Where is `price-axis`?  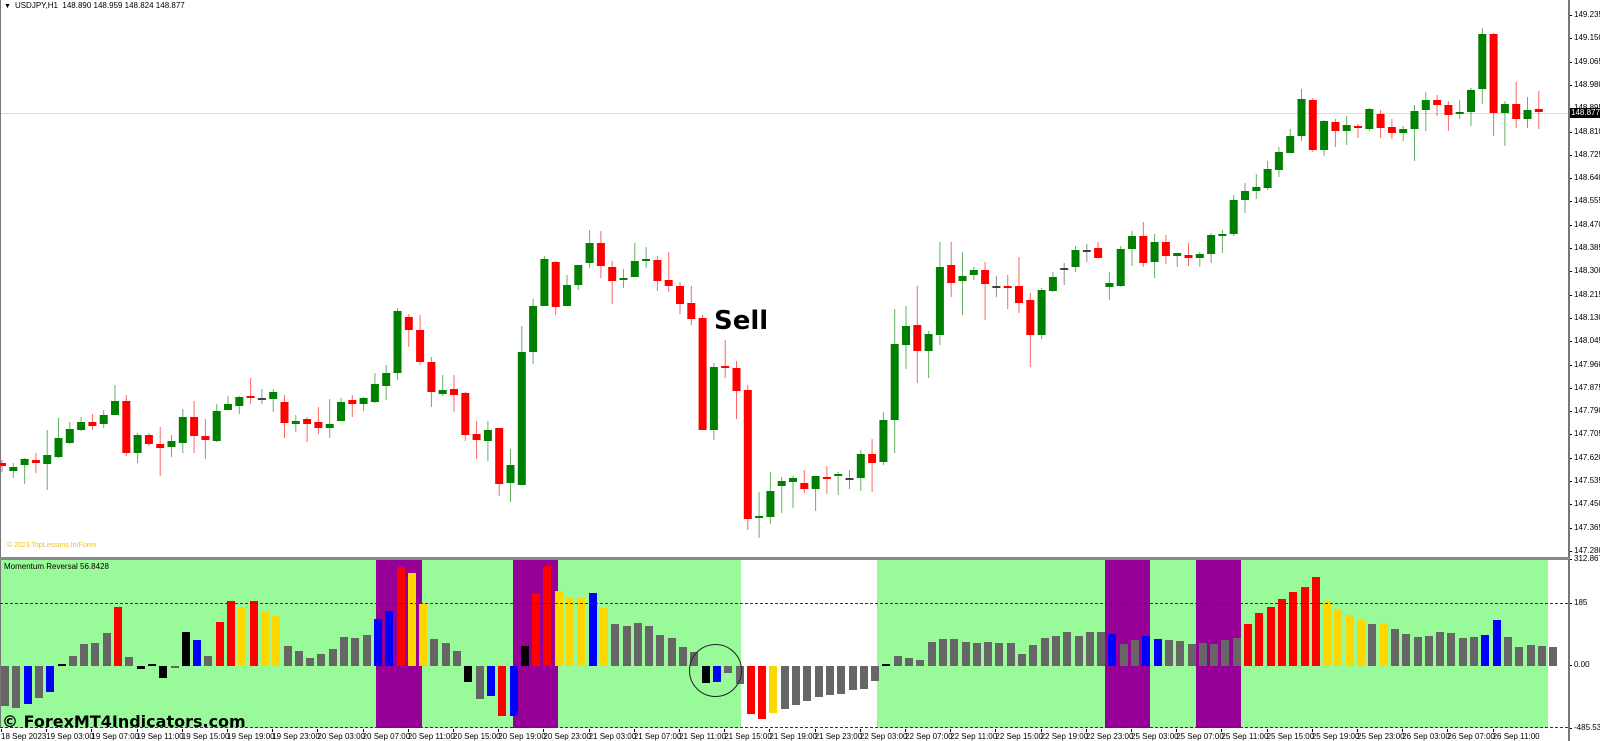
price-axis is located at coordinates (1584, 370).